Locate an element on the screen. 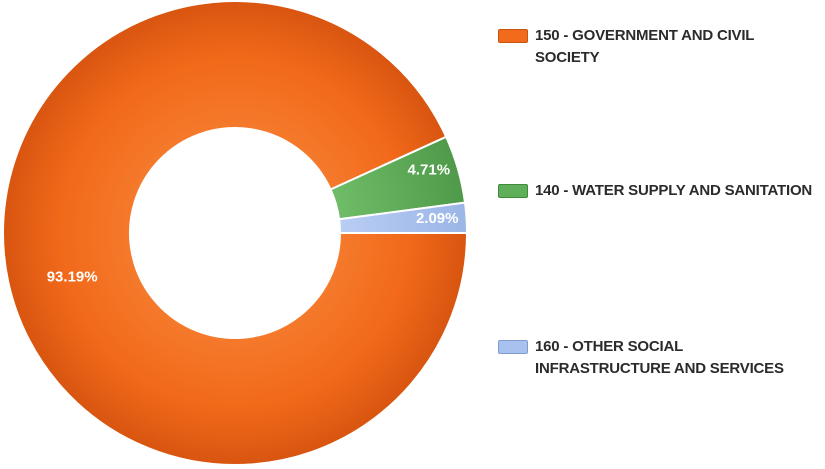 The height and width of the screenshot is (469, 825). legend-item-water: 140 - WATER SUPPLY AND SANITATION is located at coordinates (658, 210).